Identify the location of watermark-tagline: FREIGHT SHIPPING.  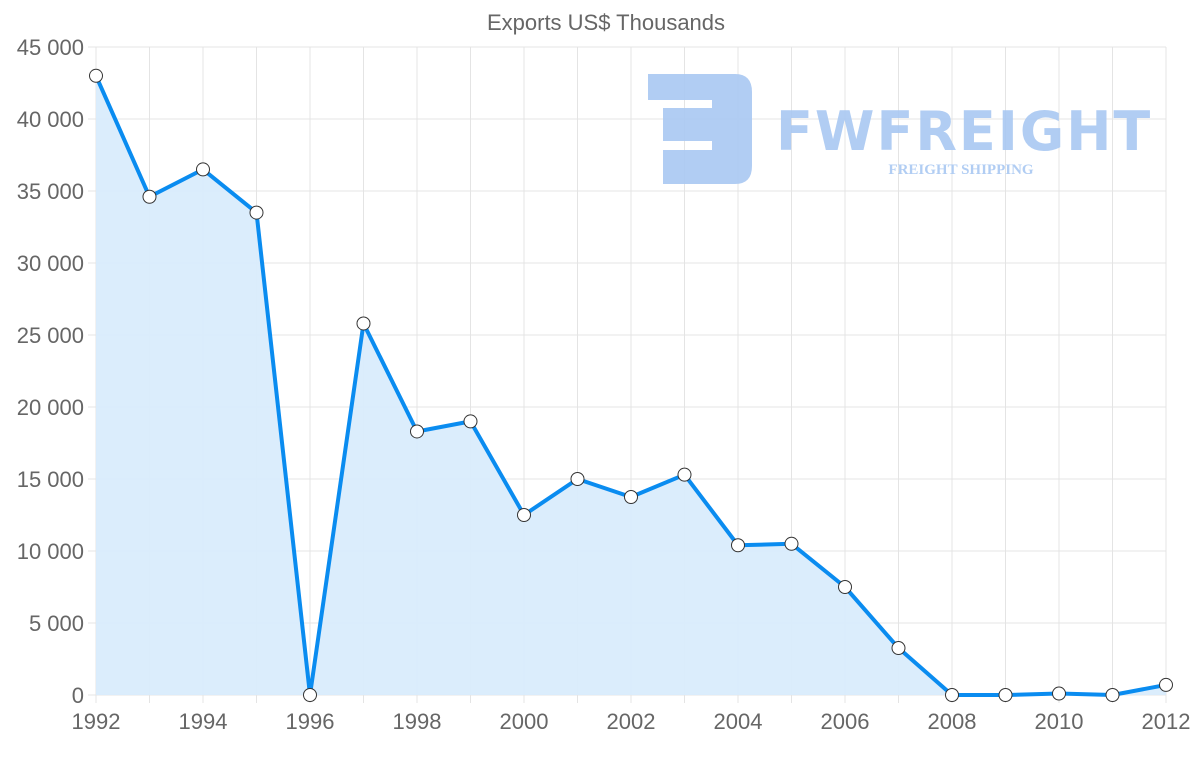
(960, 170).